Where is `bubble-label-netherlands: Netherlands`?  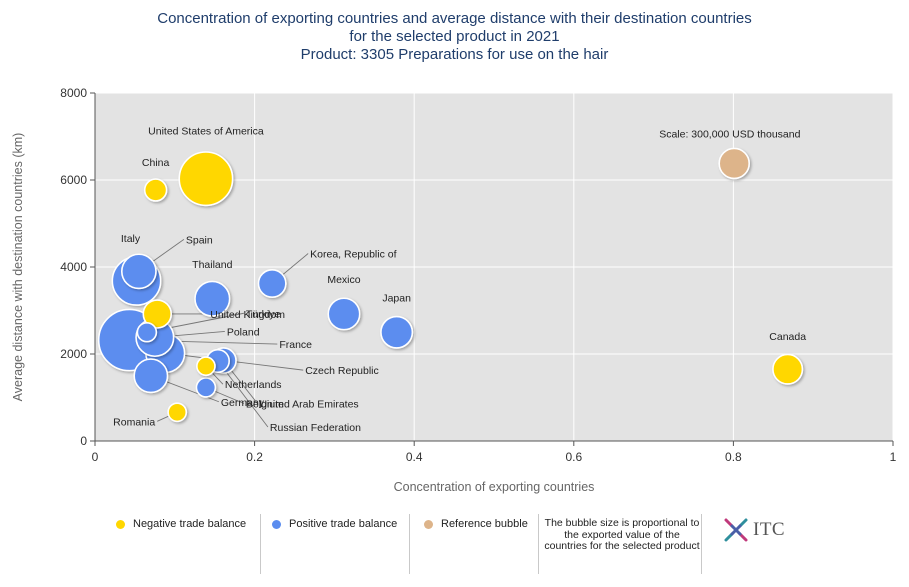 bubble-label-netherlands: Netherlands is located at coordinates (253, 385).